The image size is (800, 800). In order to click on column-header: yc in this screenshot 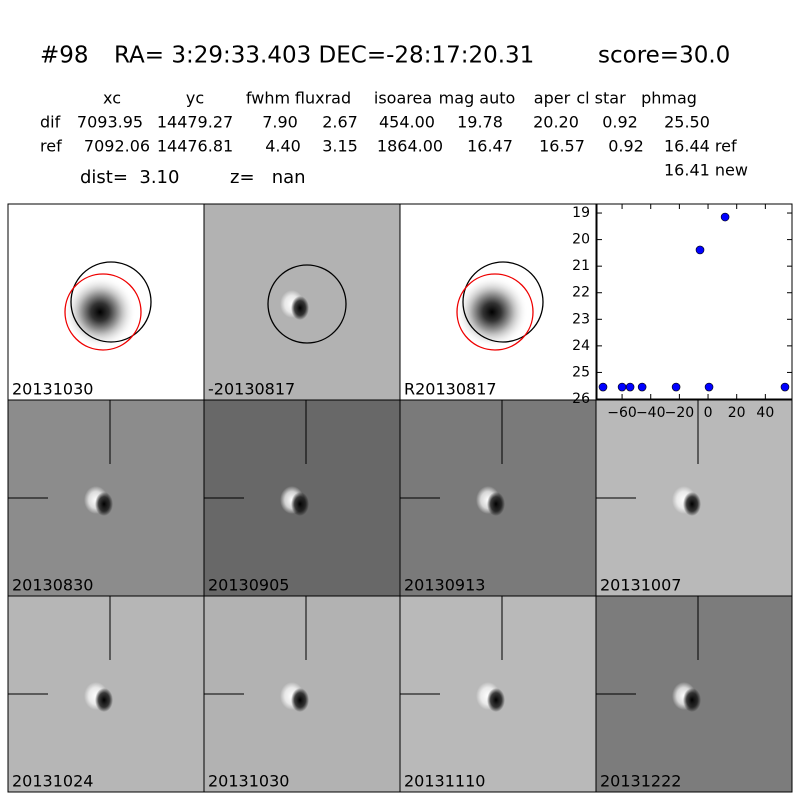, I will do `click(195, 98)`.